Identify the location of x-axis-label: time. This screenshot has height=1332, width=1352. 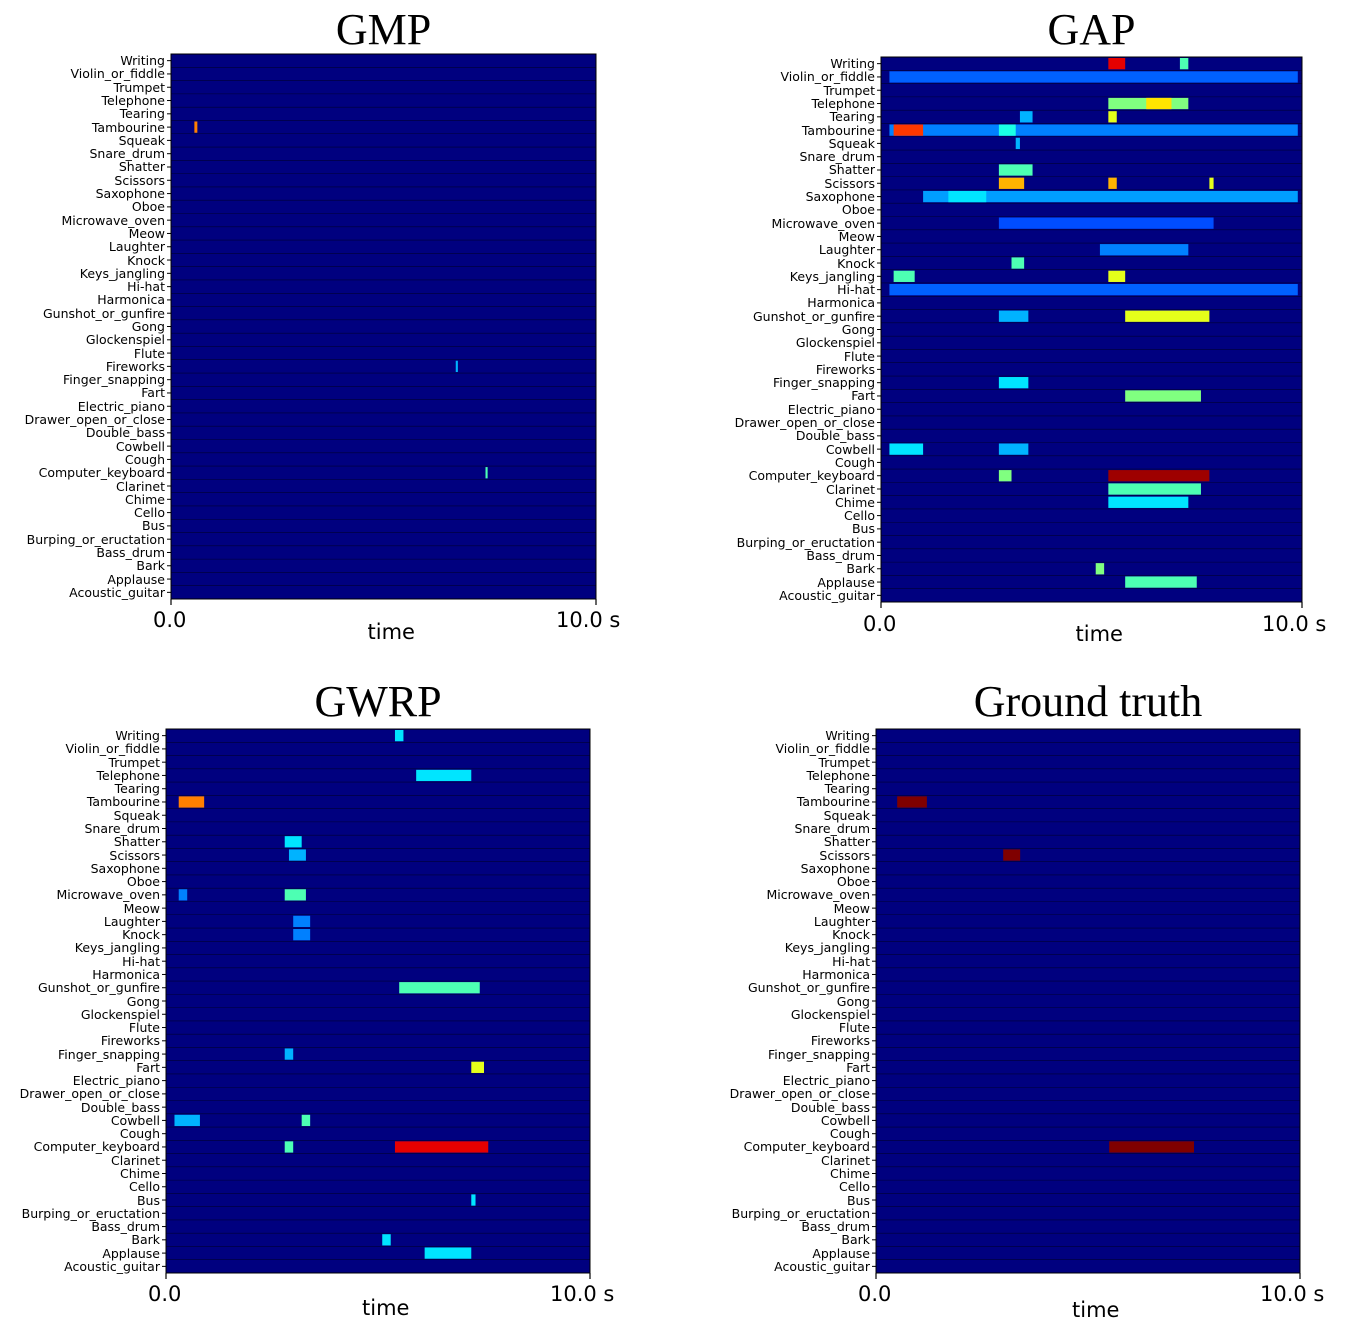
(391, 632).